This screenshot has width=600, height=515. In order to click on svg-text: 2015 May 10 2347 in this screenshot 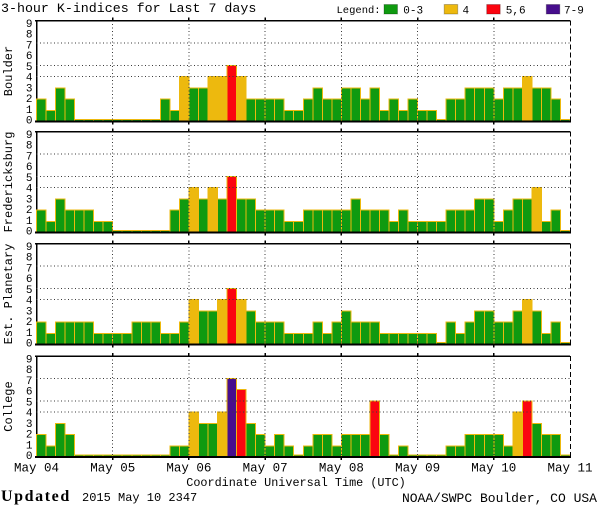, I will do `click(139, 498)`.